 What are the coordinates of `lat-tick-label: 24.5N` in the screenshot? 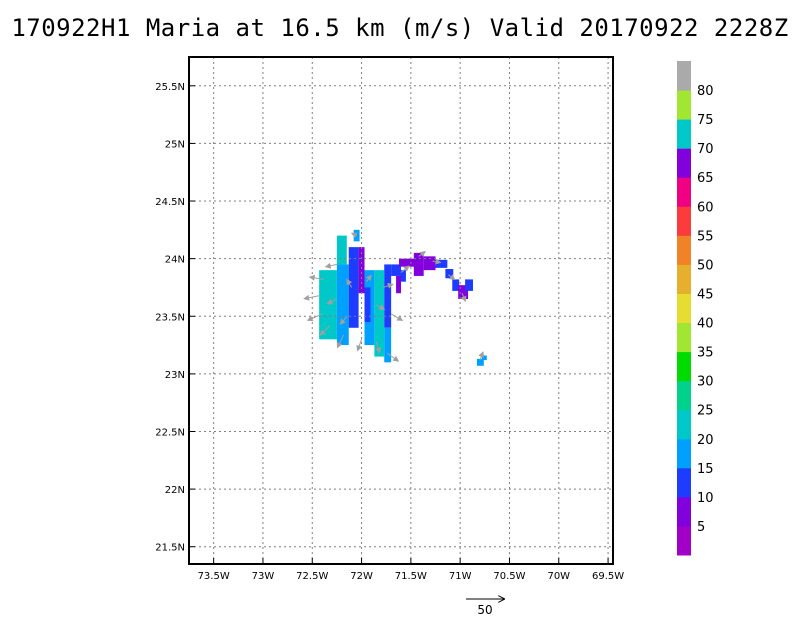 It's located at (170, 202).